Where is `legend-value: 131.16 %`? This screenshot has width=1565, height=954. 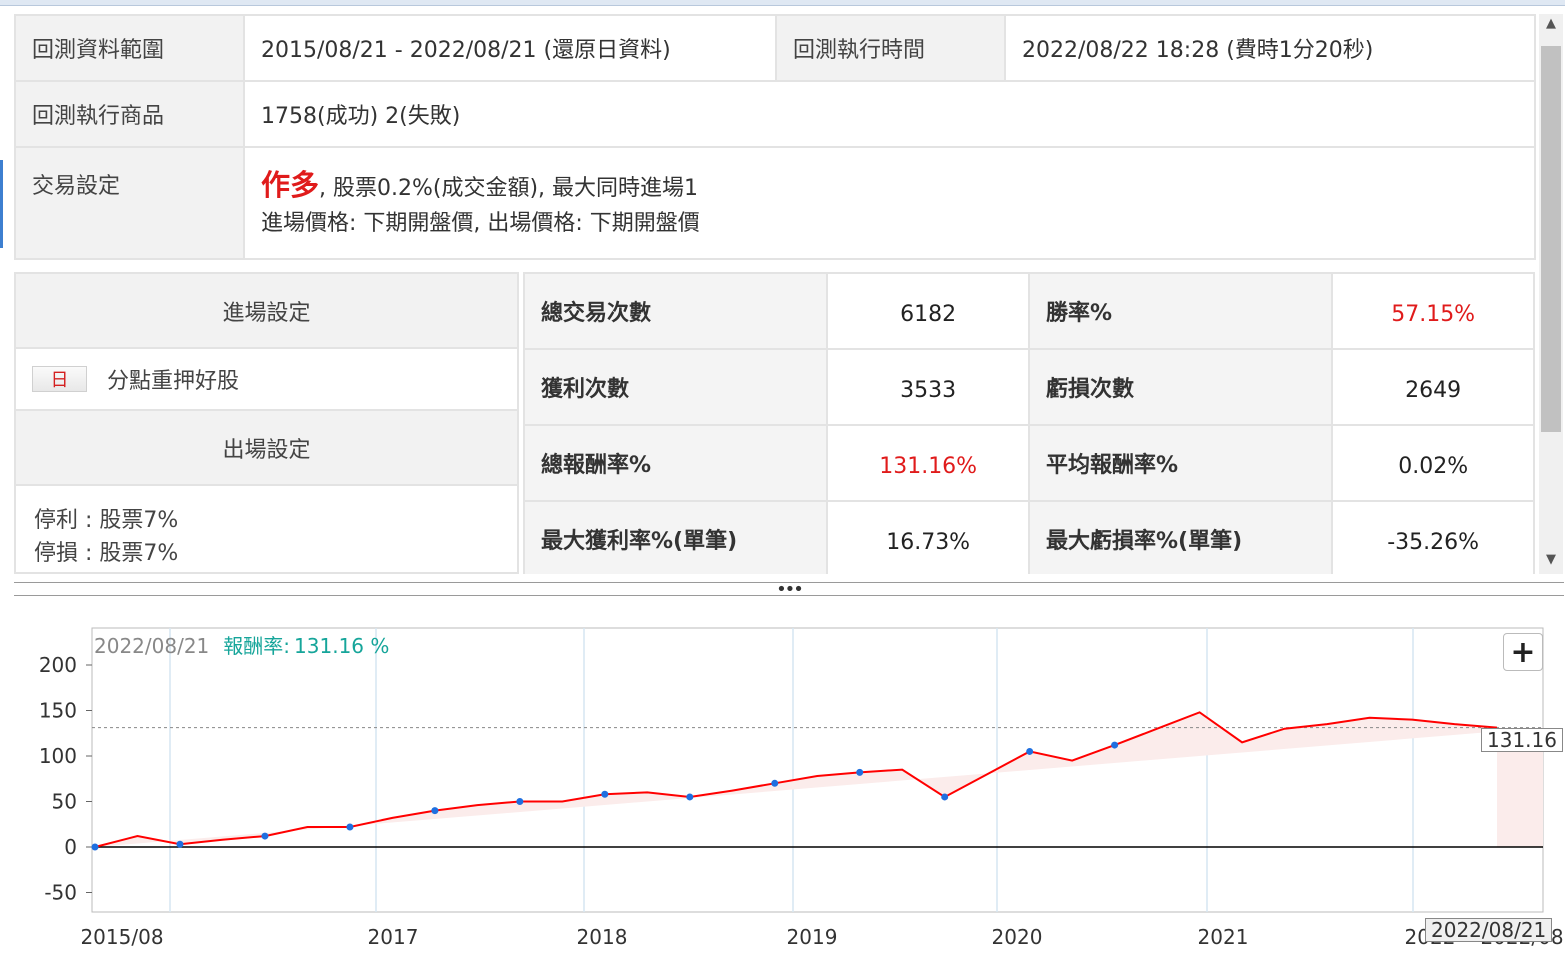 legend-value: 131.16 % is located at coordinates (342, 646).